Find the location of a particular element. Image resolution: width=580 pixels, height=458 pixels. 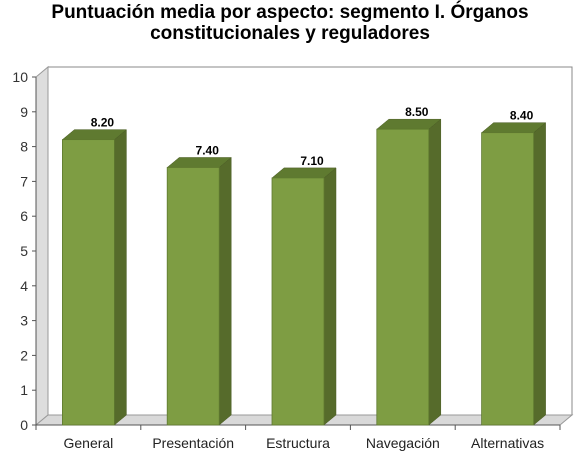

y-tick-label: 6 is located at coordinates (24, 216).